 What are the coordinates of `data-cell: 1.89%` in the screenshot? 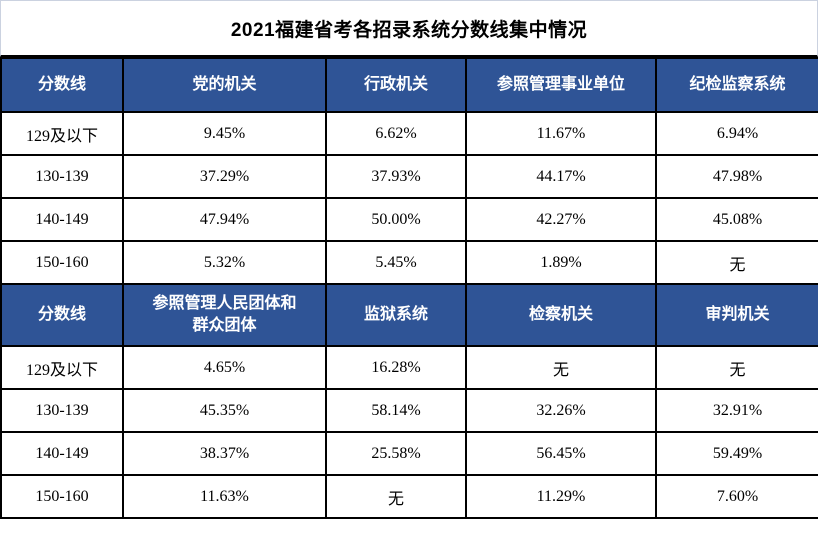 It's located at (561, 262).